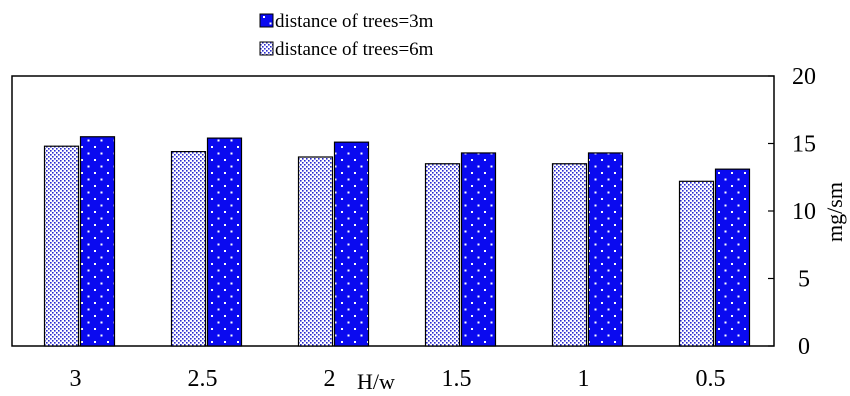  Describe the element at coordinates (732, 257) in the screenshot. I see `bar-3m-0.5` at that location.